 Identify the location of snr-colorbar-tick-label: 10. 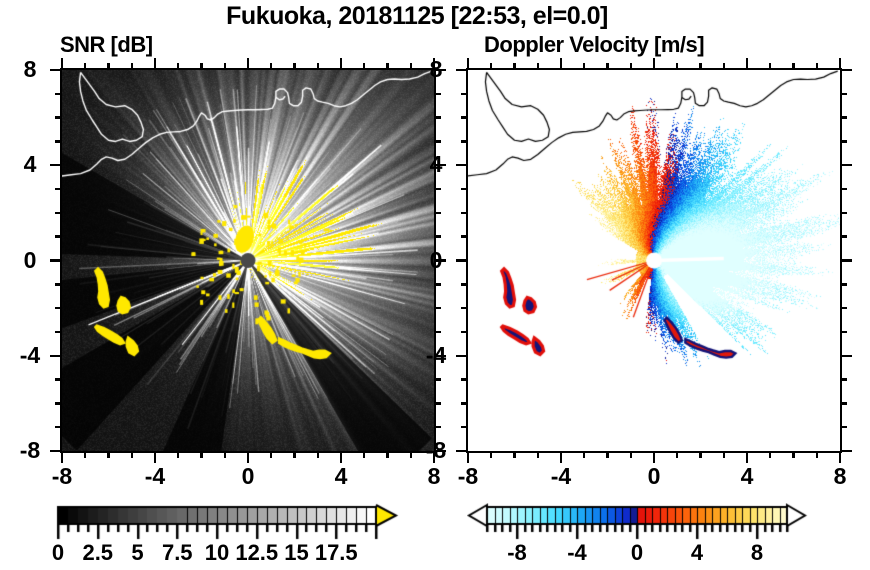
(217, 552).